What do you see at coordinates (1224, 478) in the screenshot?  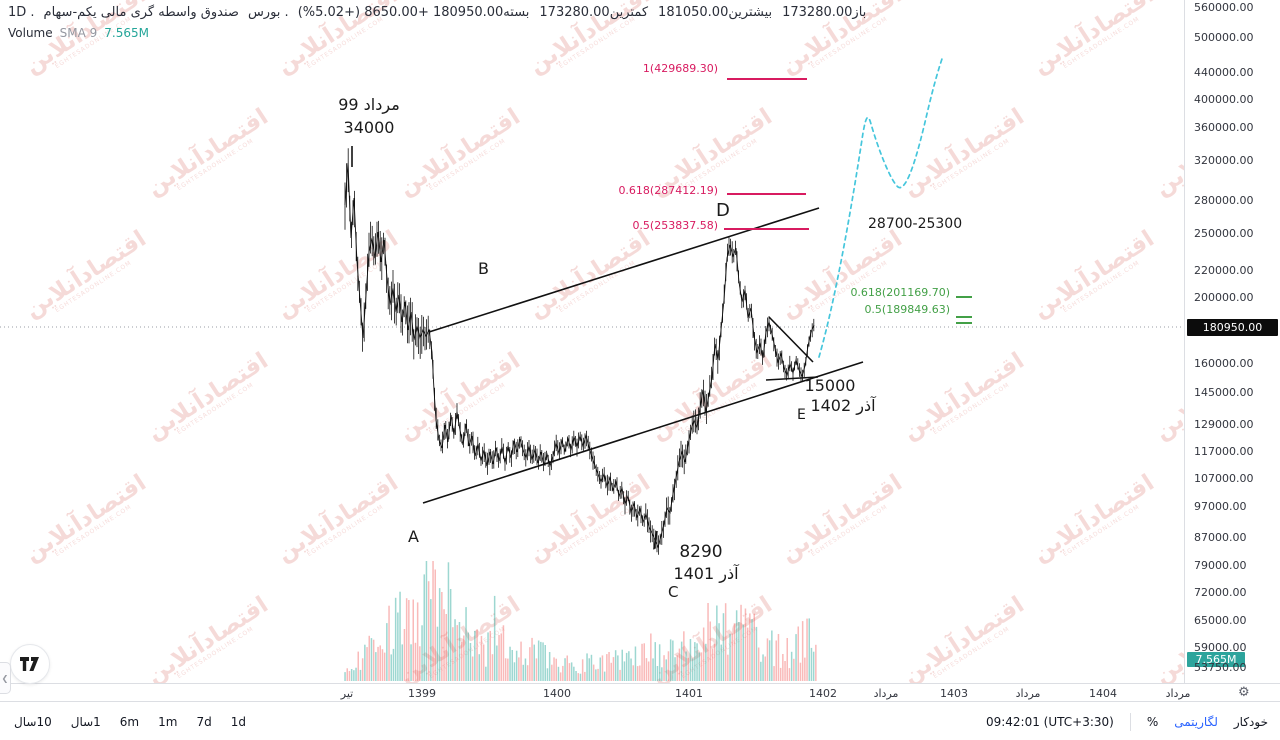 I see `price-axis-label: 107000.00` at bounding box center [1224, 478].